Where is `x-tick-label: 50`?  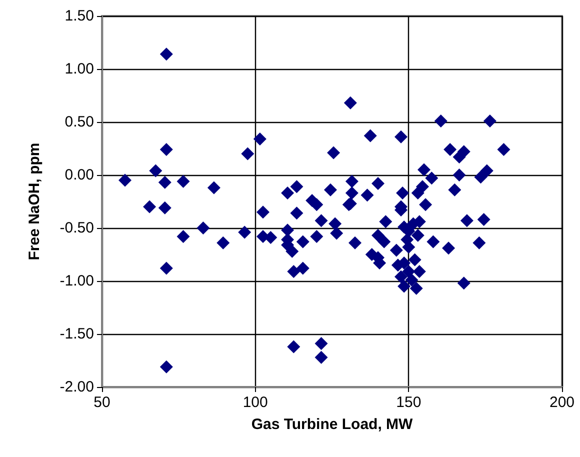
x-tick-label: 50 is located at coordinates (102, 402).